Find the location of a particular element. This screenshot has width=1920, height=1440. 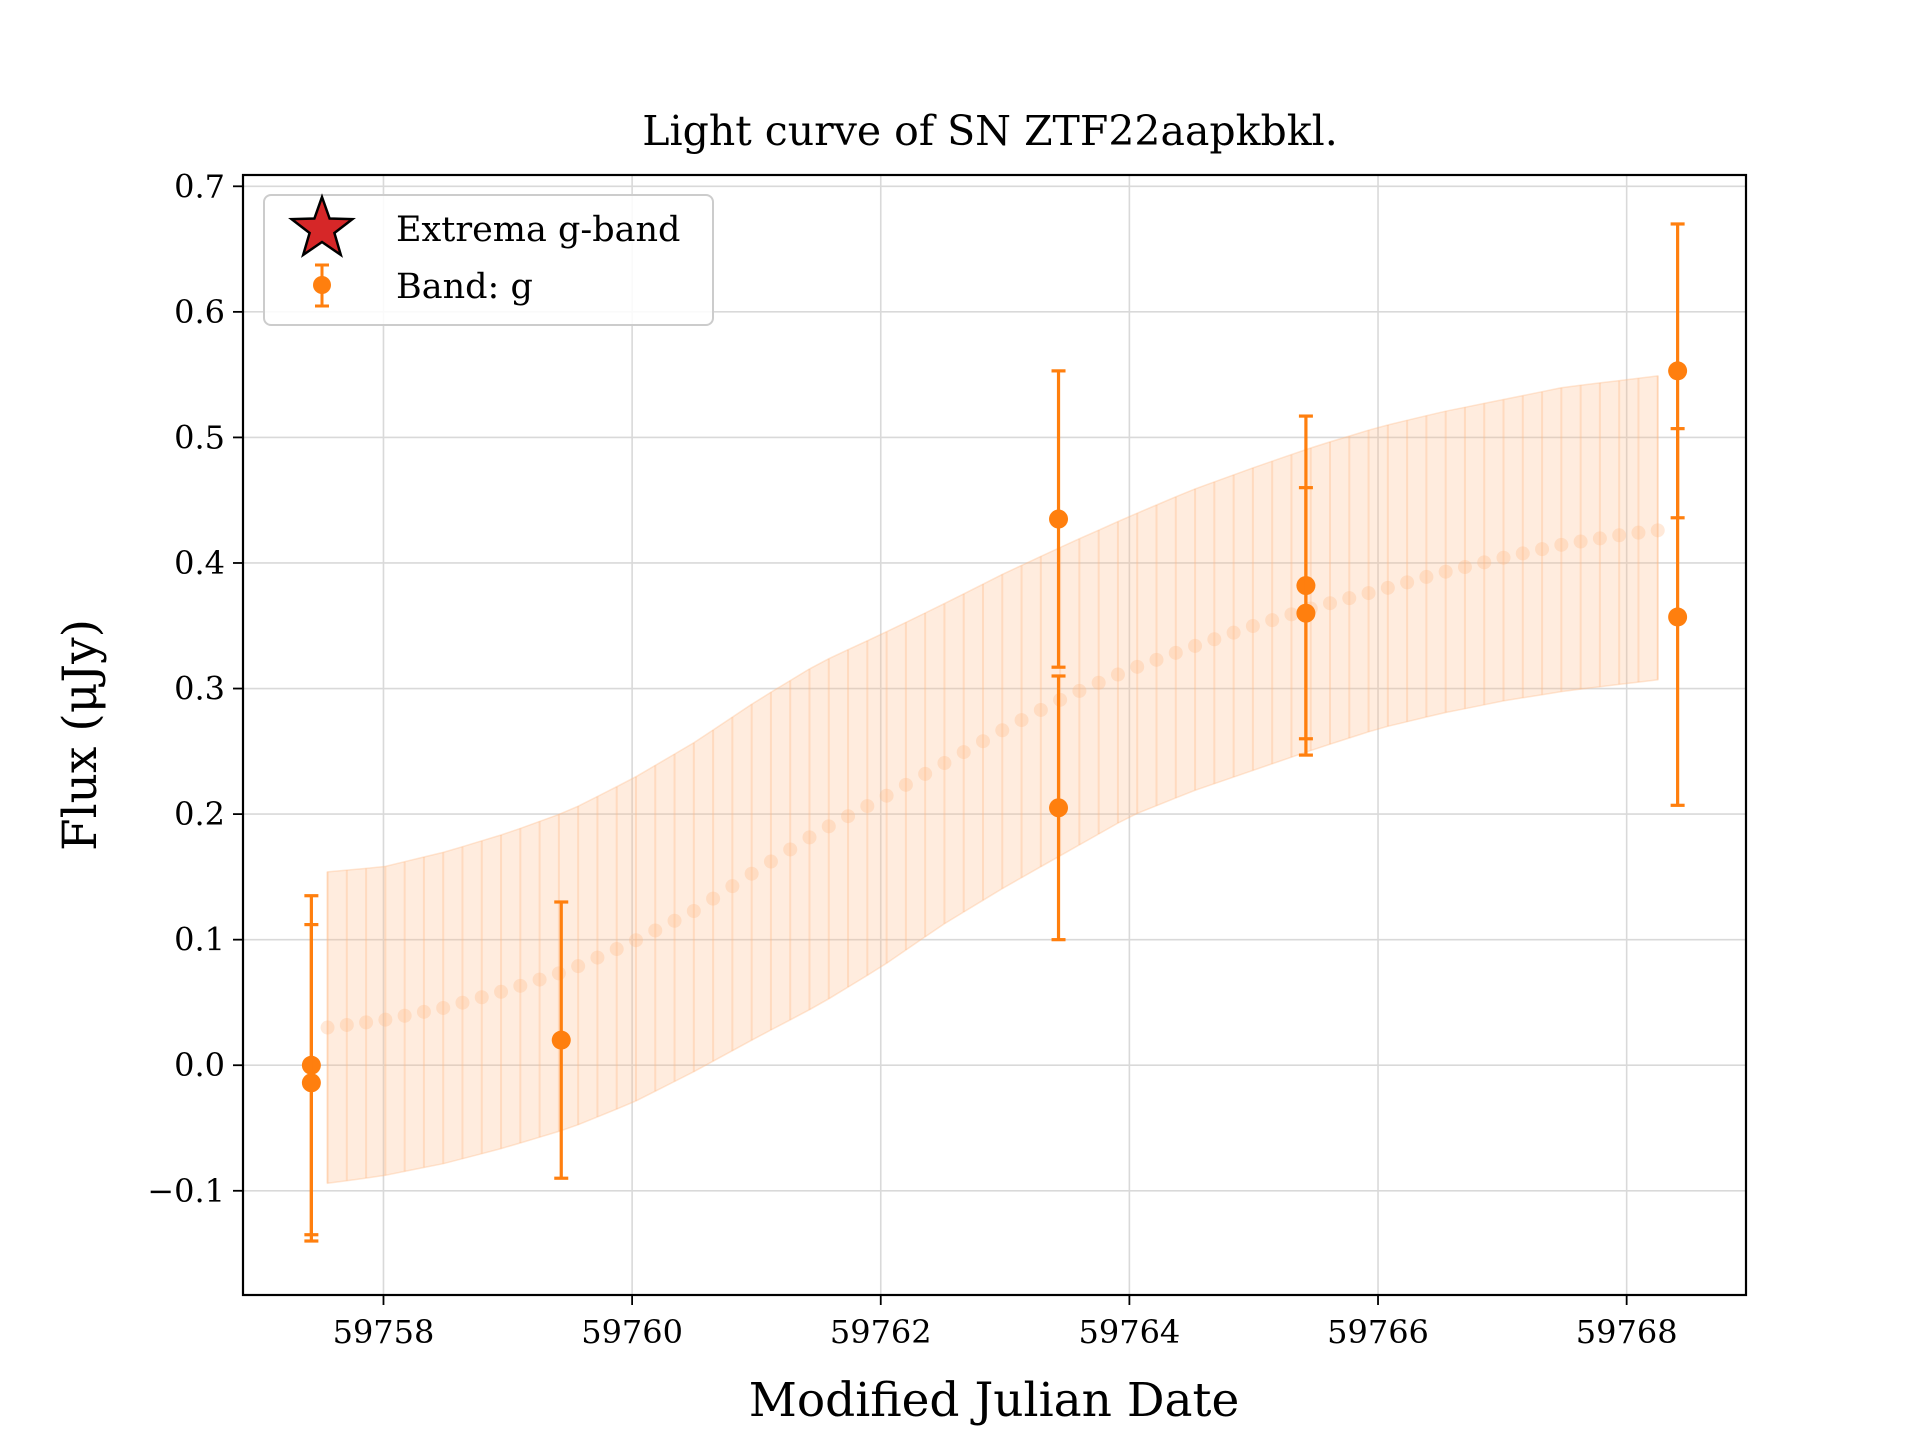

extrema-star-icon is located at coordinates (322, 225).